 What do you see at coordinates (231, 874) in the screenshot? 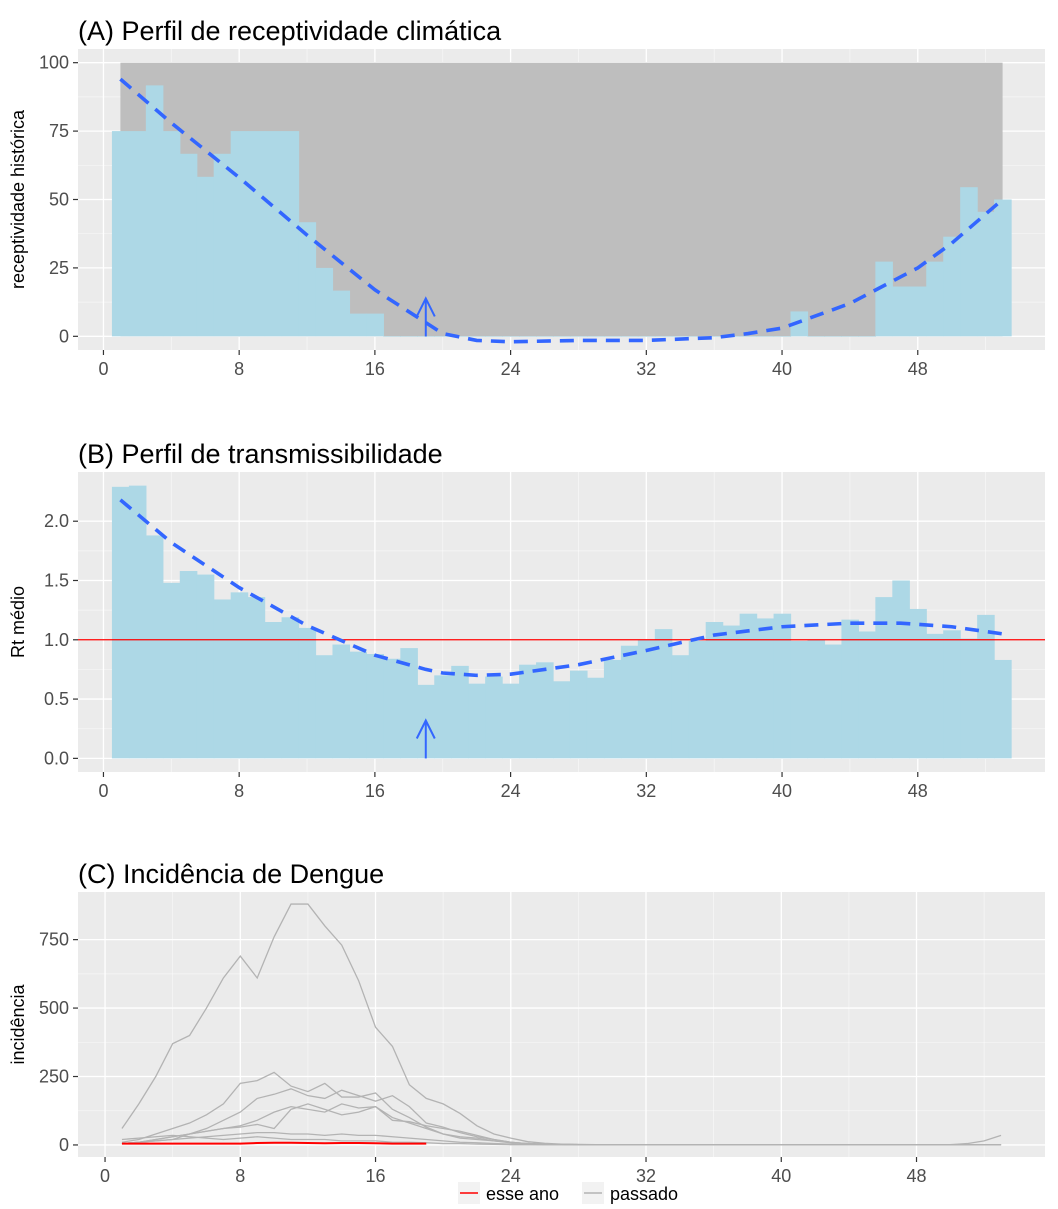
I see `panel-c-title: (C) Incidência de Dengue` at bounding box center [231, 874].